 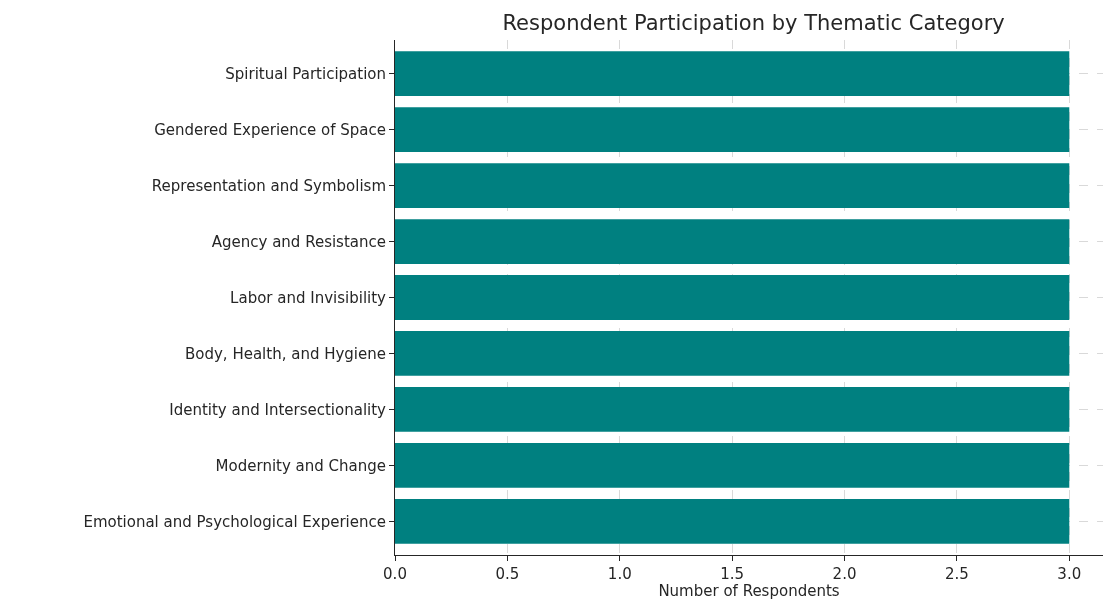 I want to click on y-tick-label: Agency and Resistance, so click(x=298, y=241).